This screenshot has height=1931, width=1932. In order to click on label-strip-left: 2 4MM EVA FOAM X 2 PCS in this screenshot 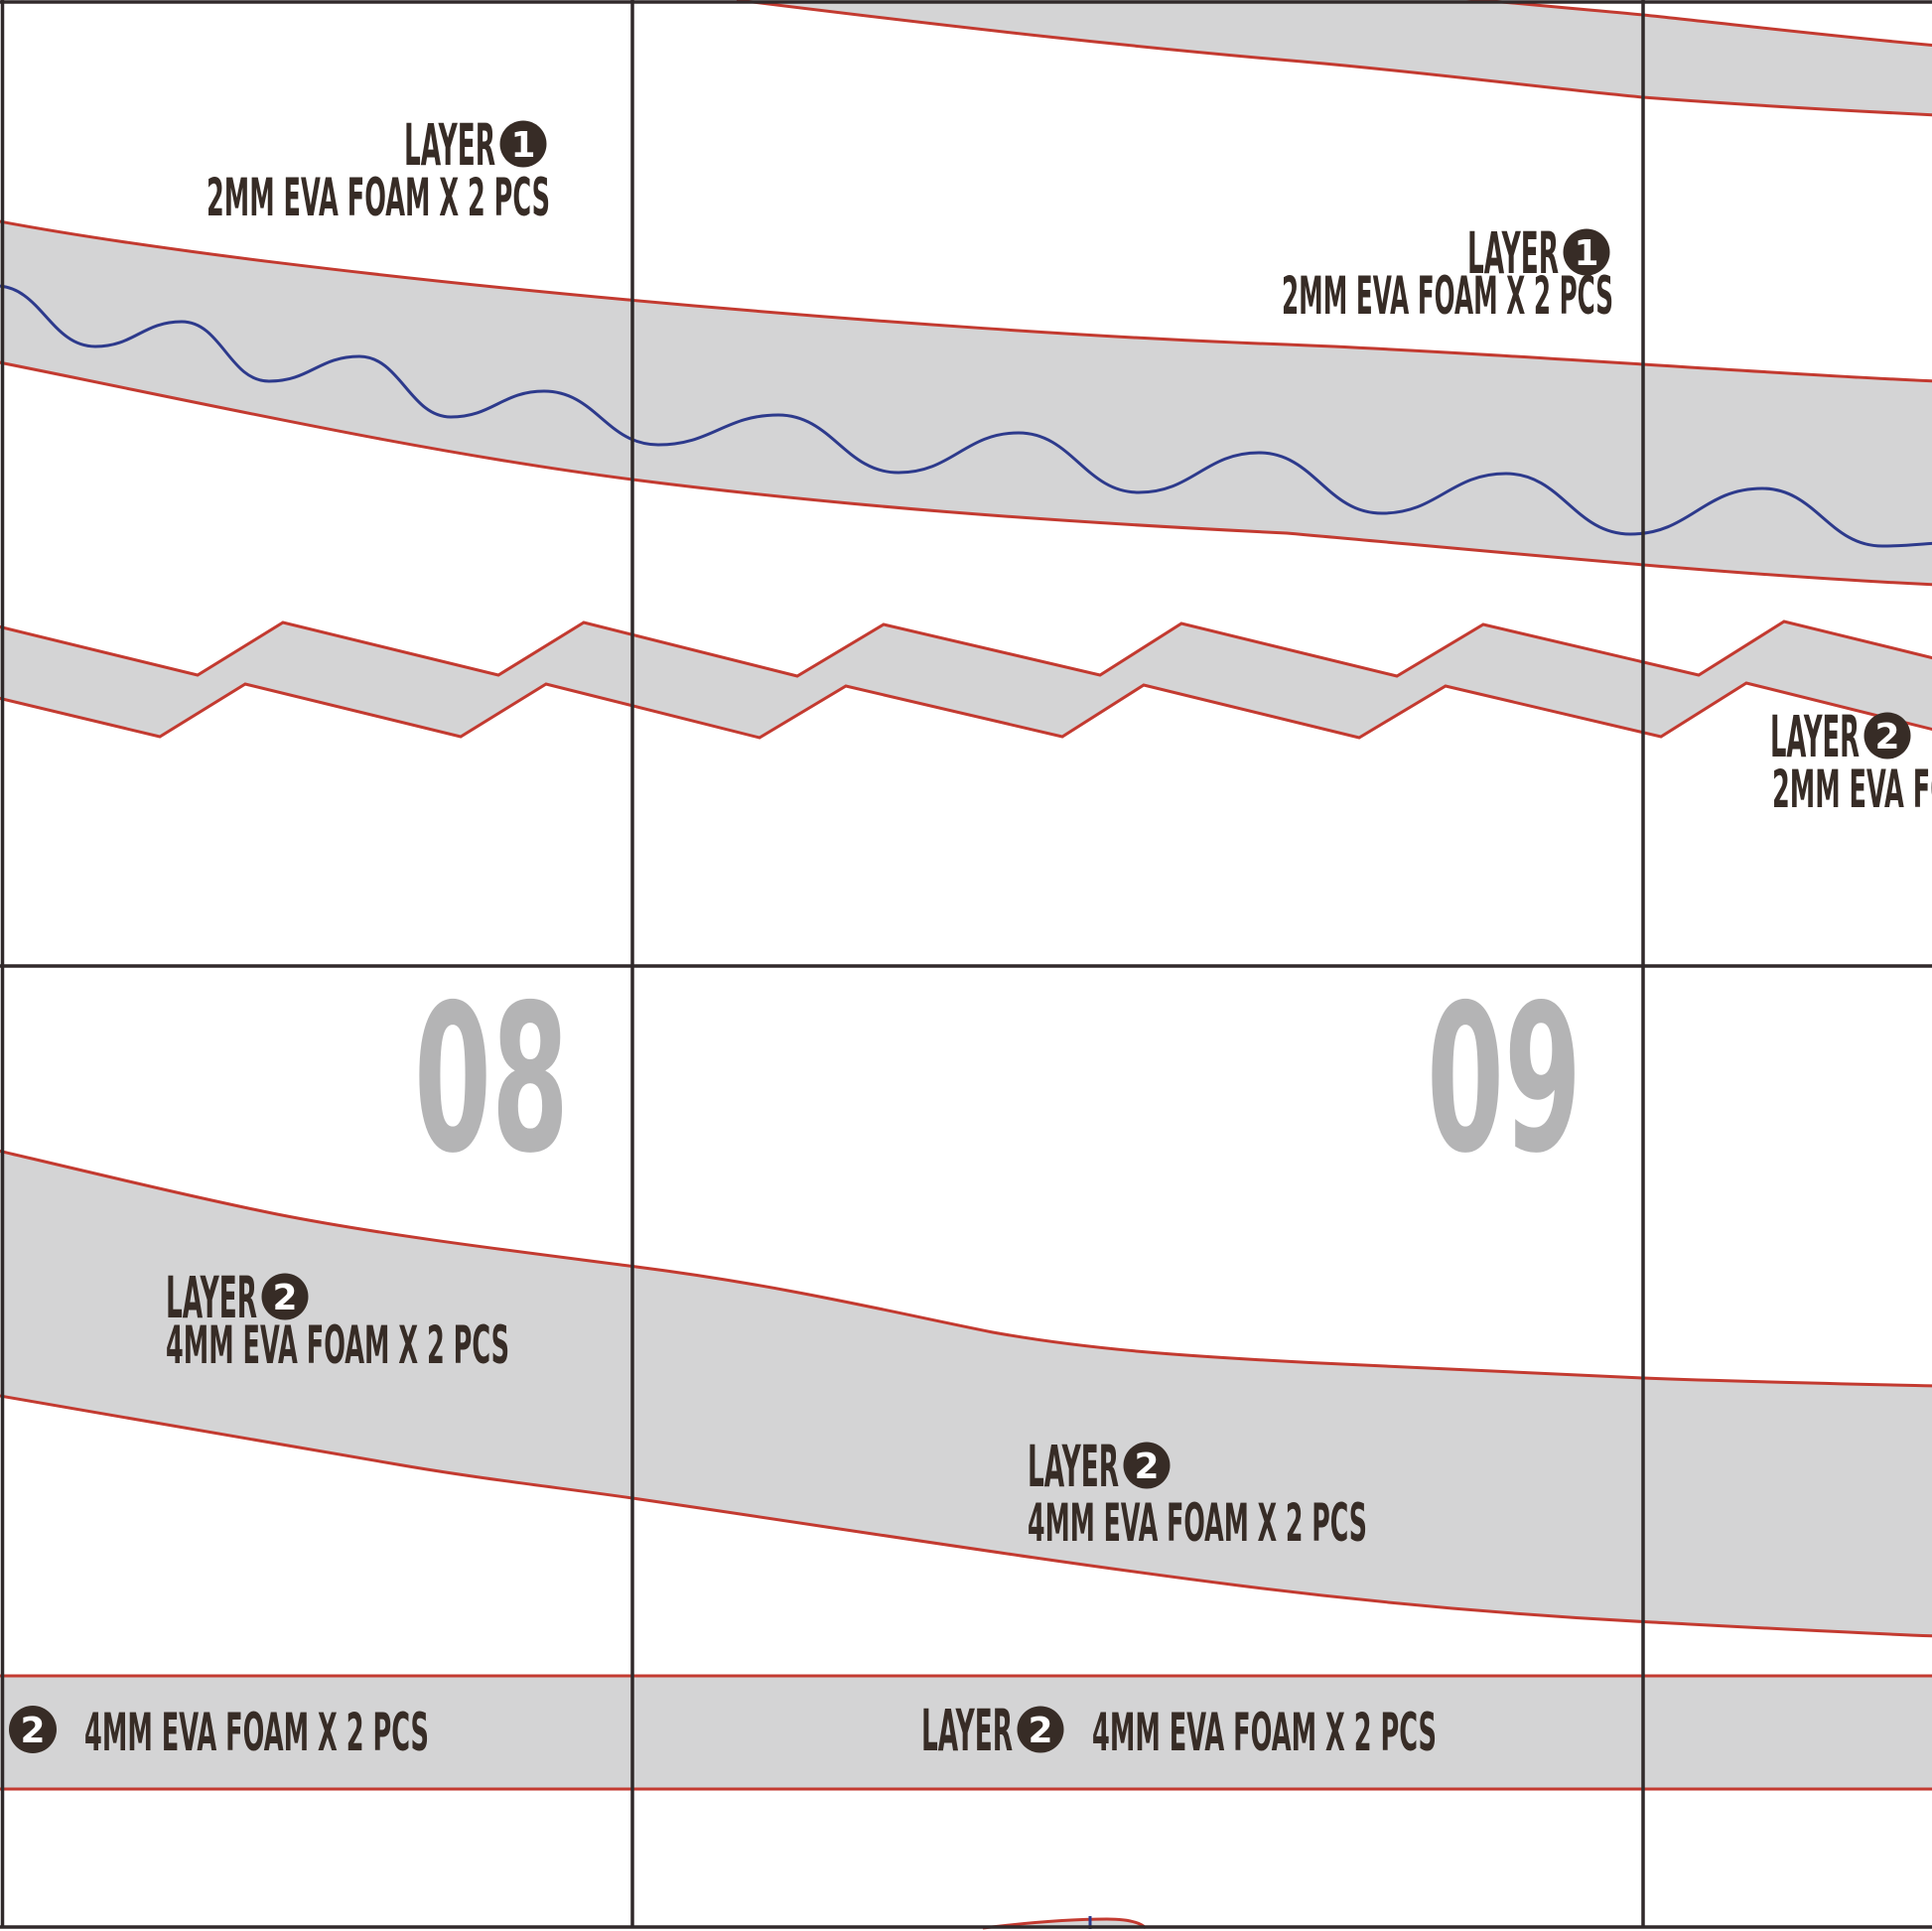, I will do `click(219, 1733)`.